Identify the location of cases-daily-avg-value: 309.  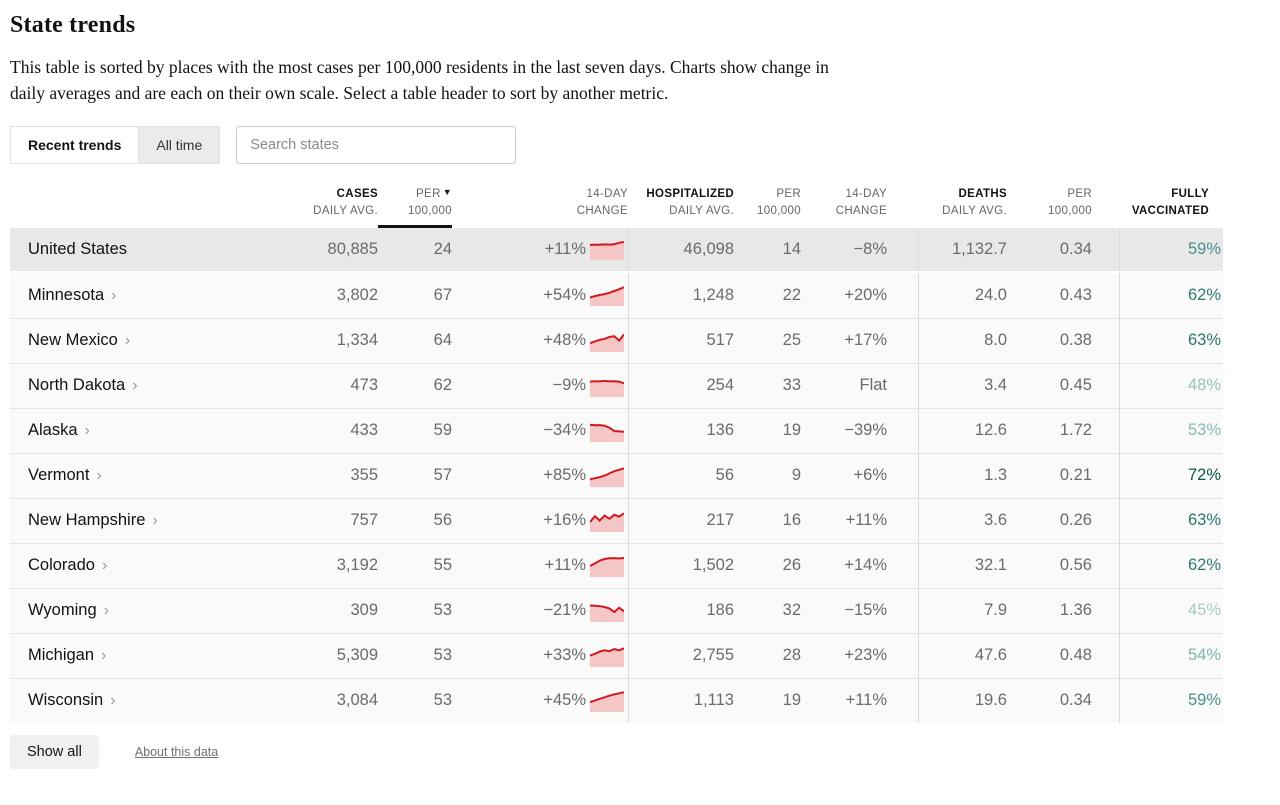
(364, 610).